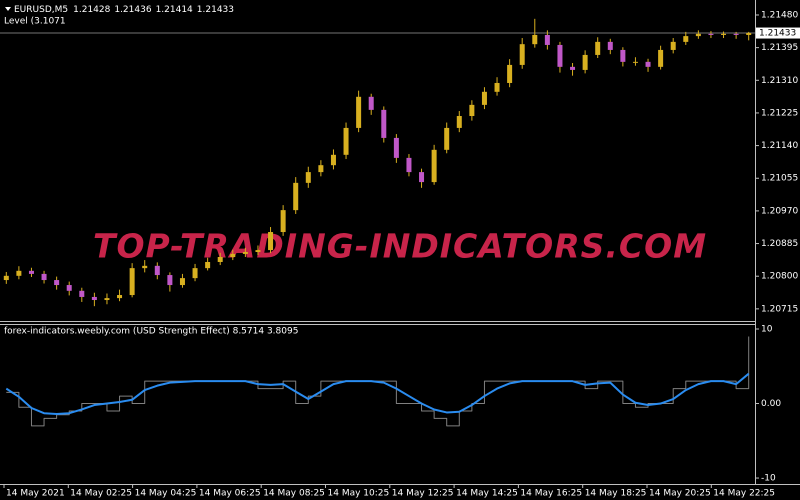  What do you see at coordinates (35, 494) in the screenshot?
I see `x-tick-label: 14 May 2021` at bounding box center [35, 494].